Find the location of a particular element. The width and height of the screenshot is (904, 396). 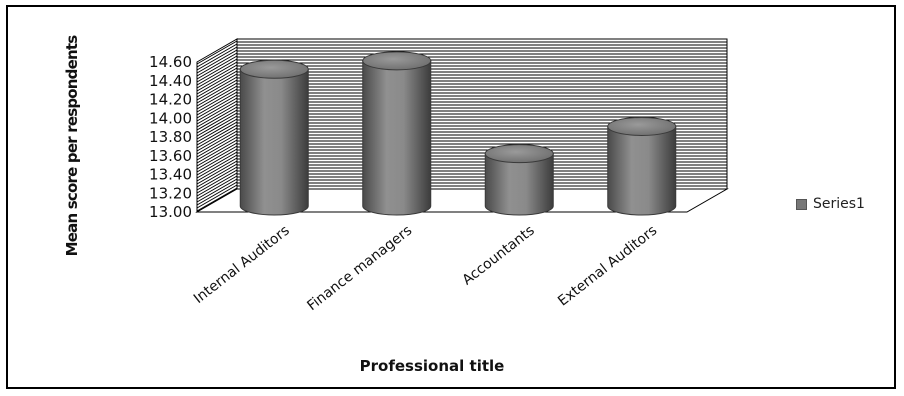

legend: Series1 is located at coordinates (830, 204).